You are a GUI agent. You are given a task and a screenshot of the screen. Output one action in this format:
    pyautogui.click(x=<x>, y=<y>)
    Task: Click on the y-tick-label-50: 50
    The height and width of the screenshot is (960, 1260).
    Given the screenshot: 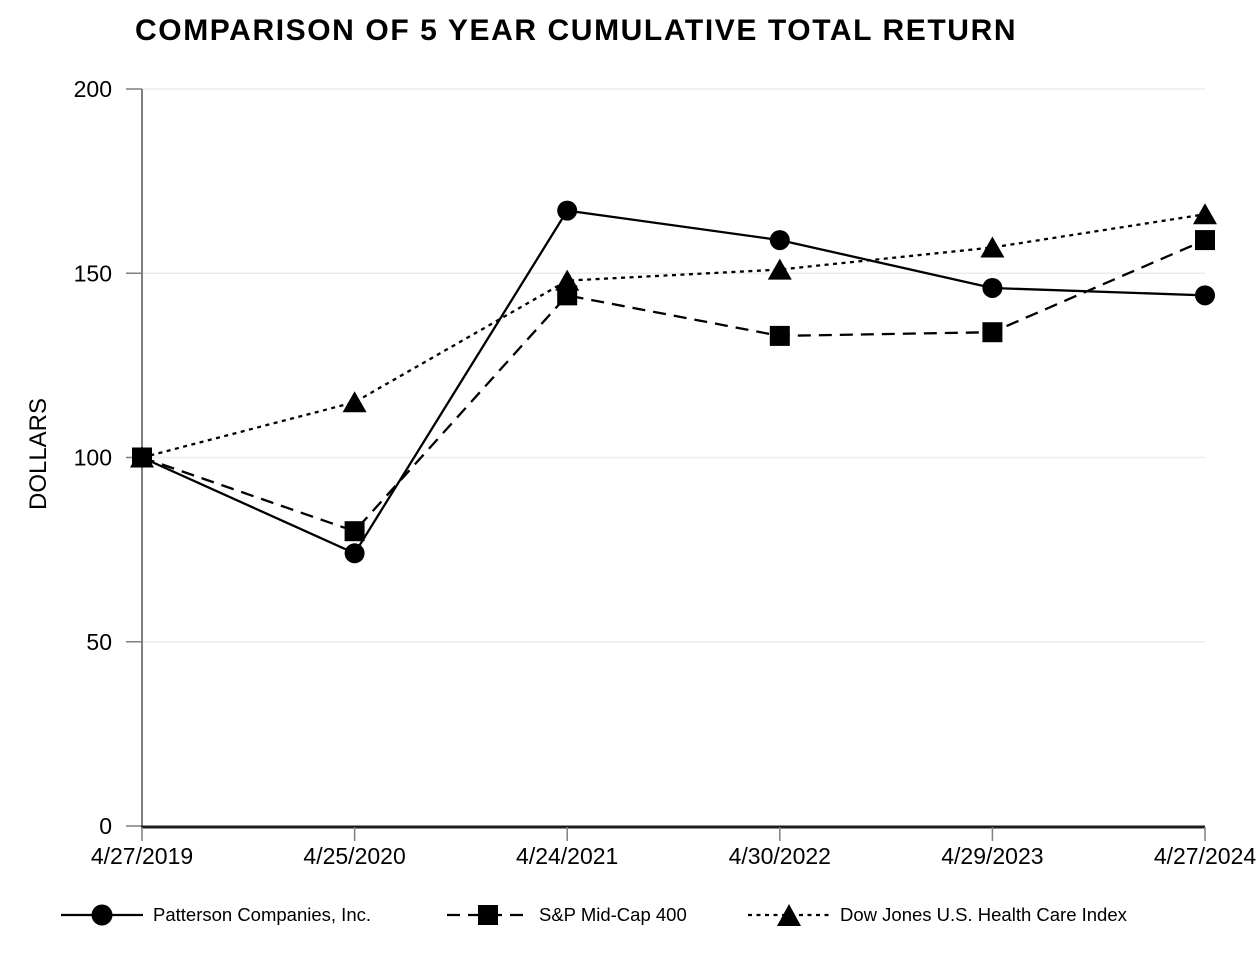 What is the action you would take?
    pyautogui.click(x=99, y=642)
    